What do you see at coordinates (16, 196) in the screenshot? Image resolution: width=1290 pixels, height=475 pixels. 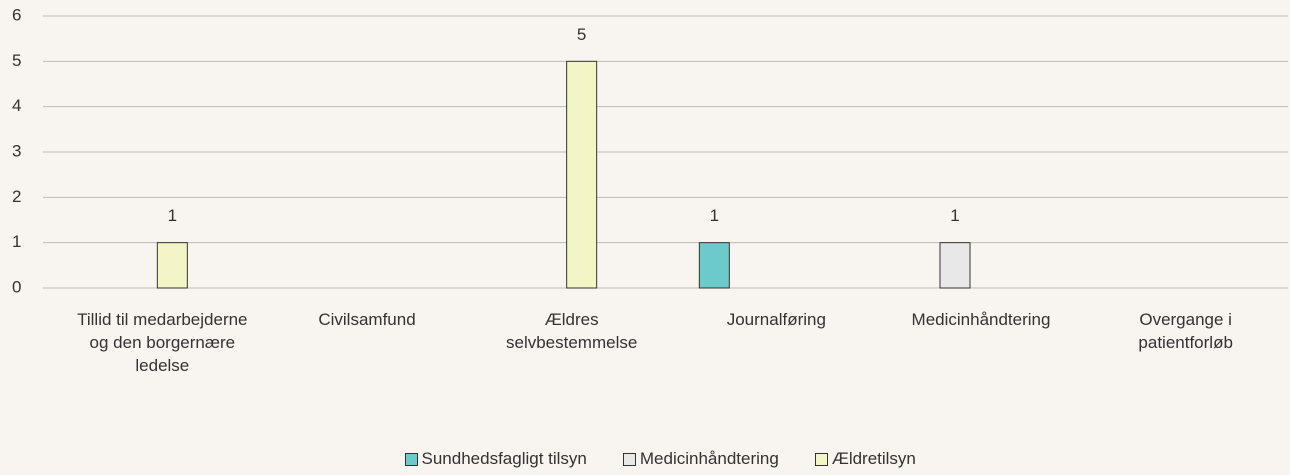 I see `y-tick-label: 2` at bounding box center [16, 196].